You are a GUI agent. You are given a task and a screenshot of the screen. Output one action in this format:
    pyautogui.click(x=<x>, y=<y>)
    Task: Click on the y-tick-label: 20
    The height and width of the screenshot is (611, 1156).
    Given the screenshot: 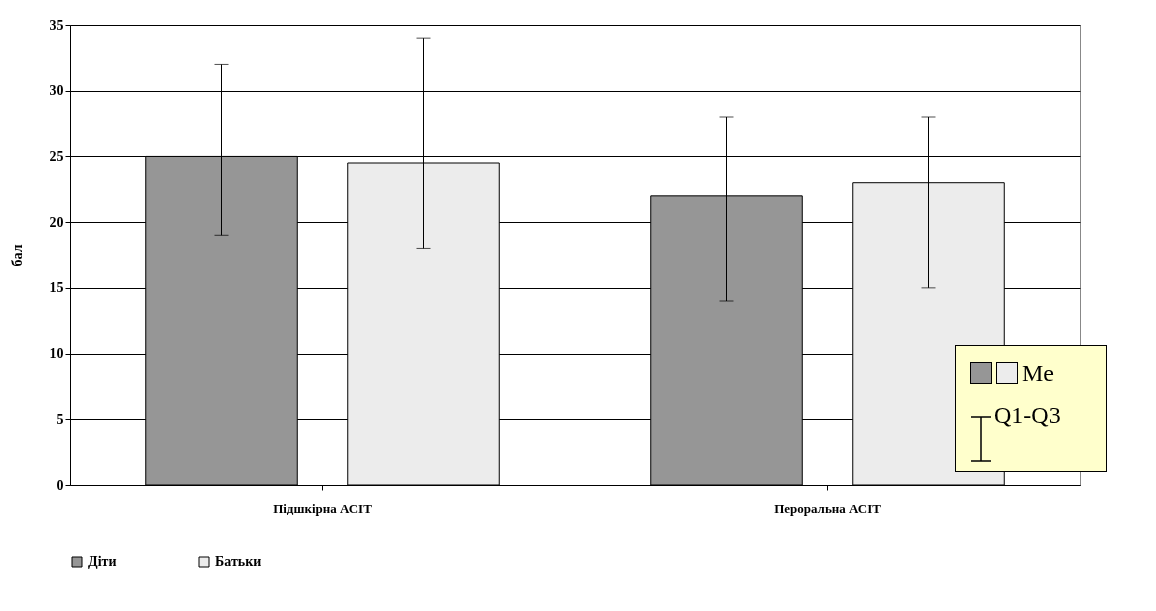 What is the action you would take?
    pyautogui.click(x=56, y=222)
    